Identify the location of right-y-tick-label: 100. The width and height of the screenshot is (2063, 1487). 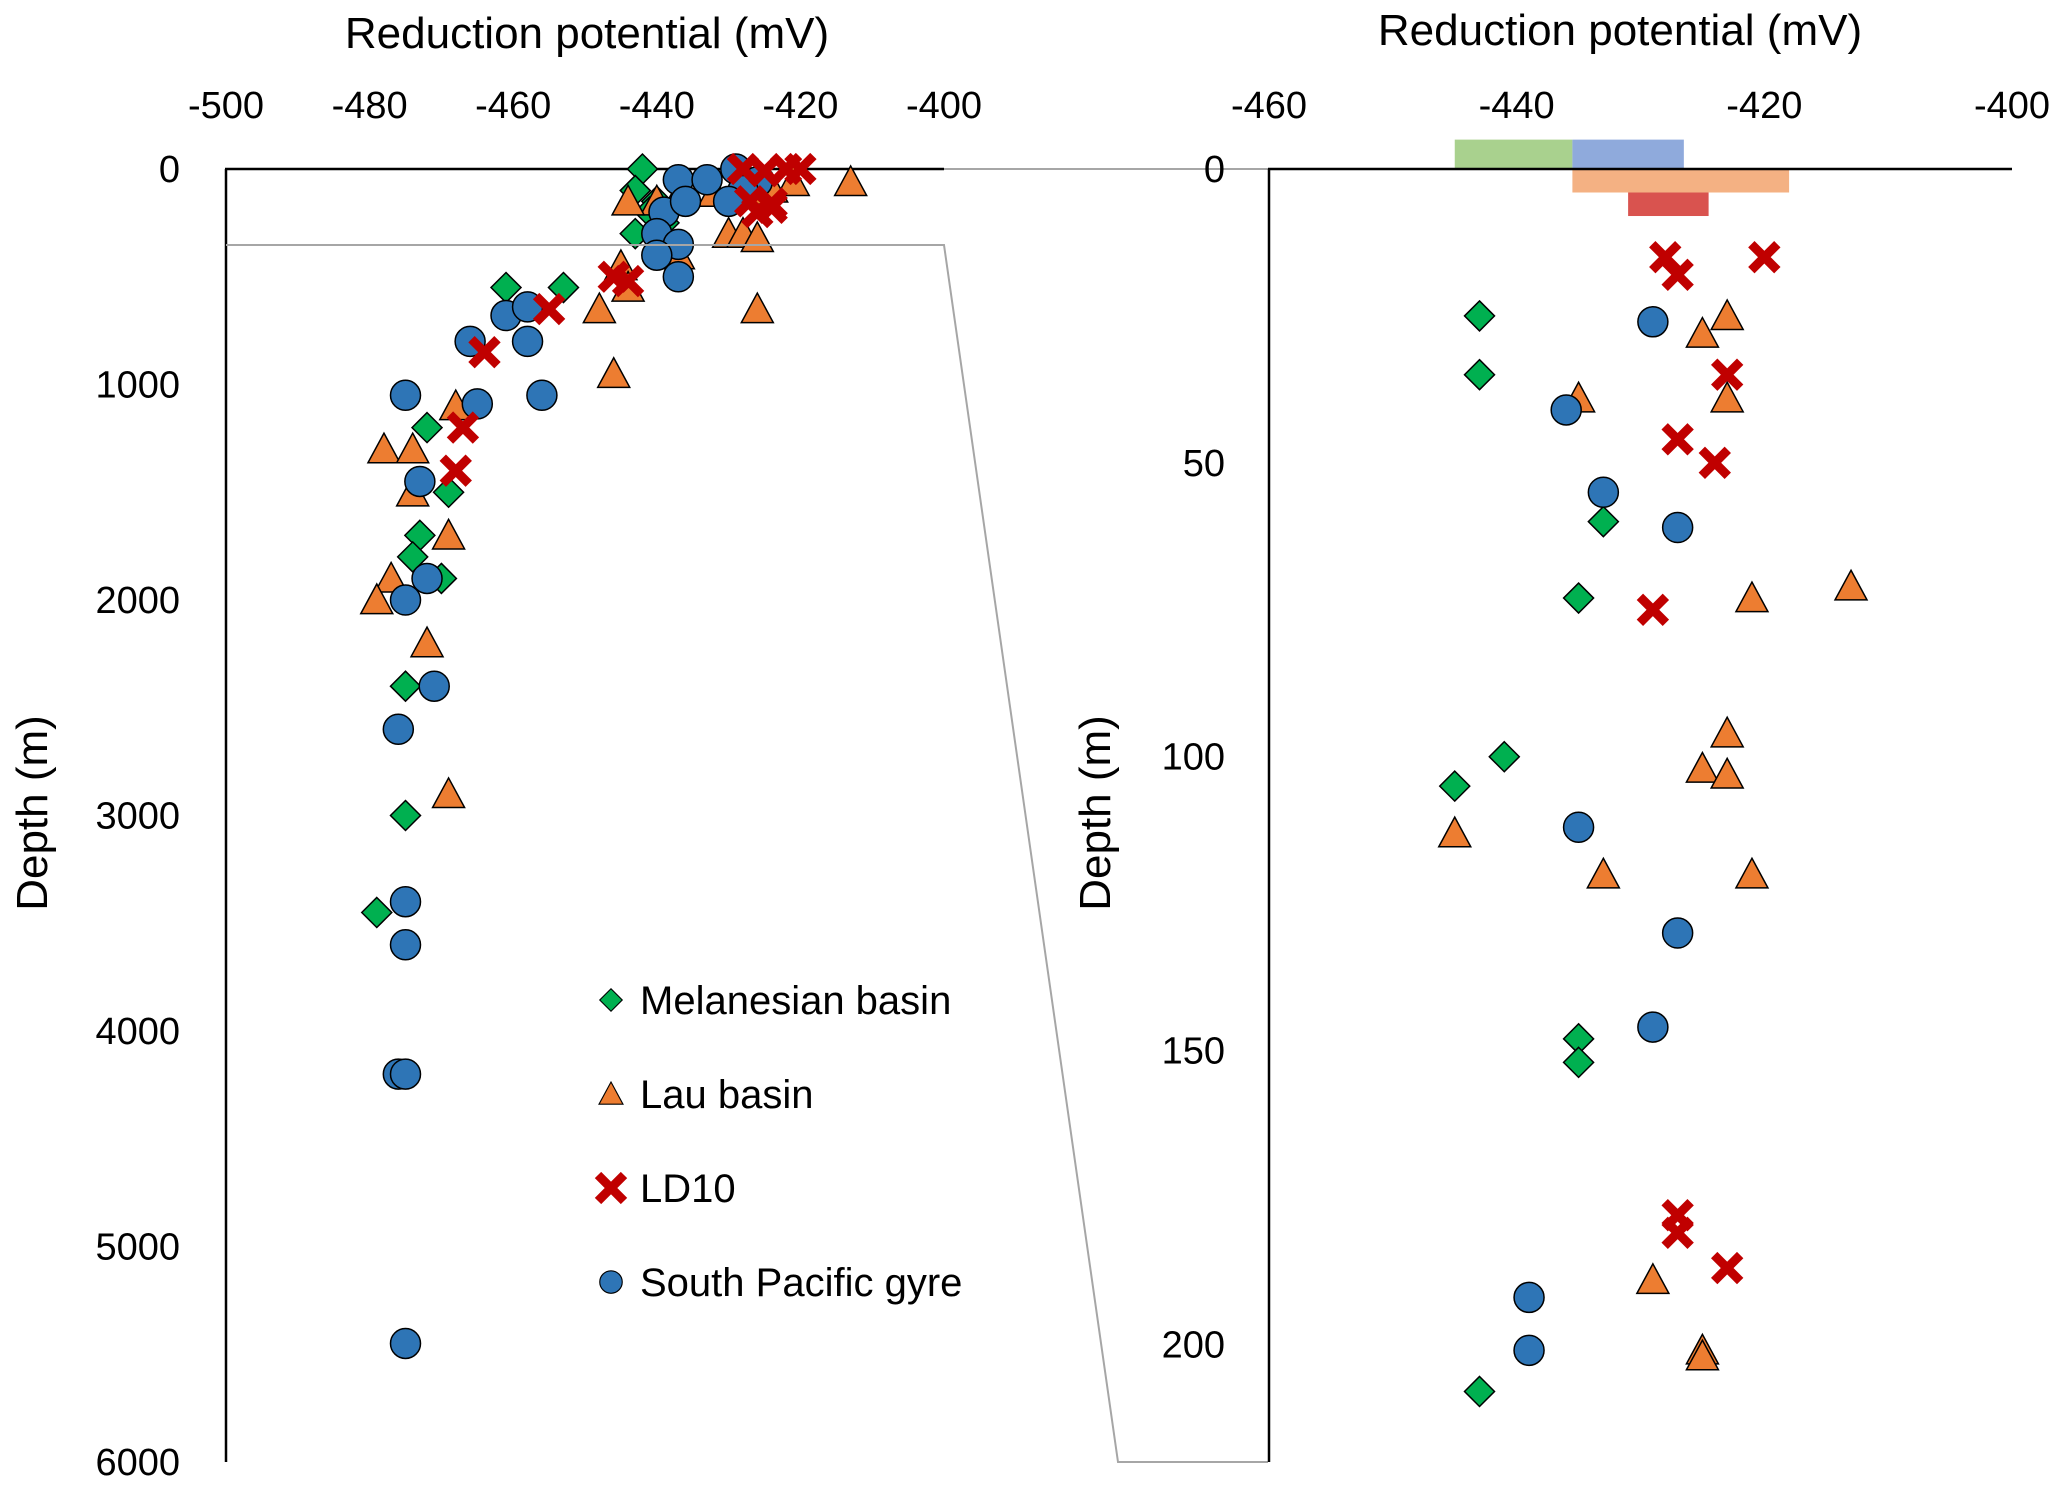
(1193, 758).